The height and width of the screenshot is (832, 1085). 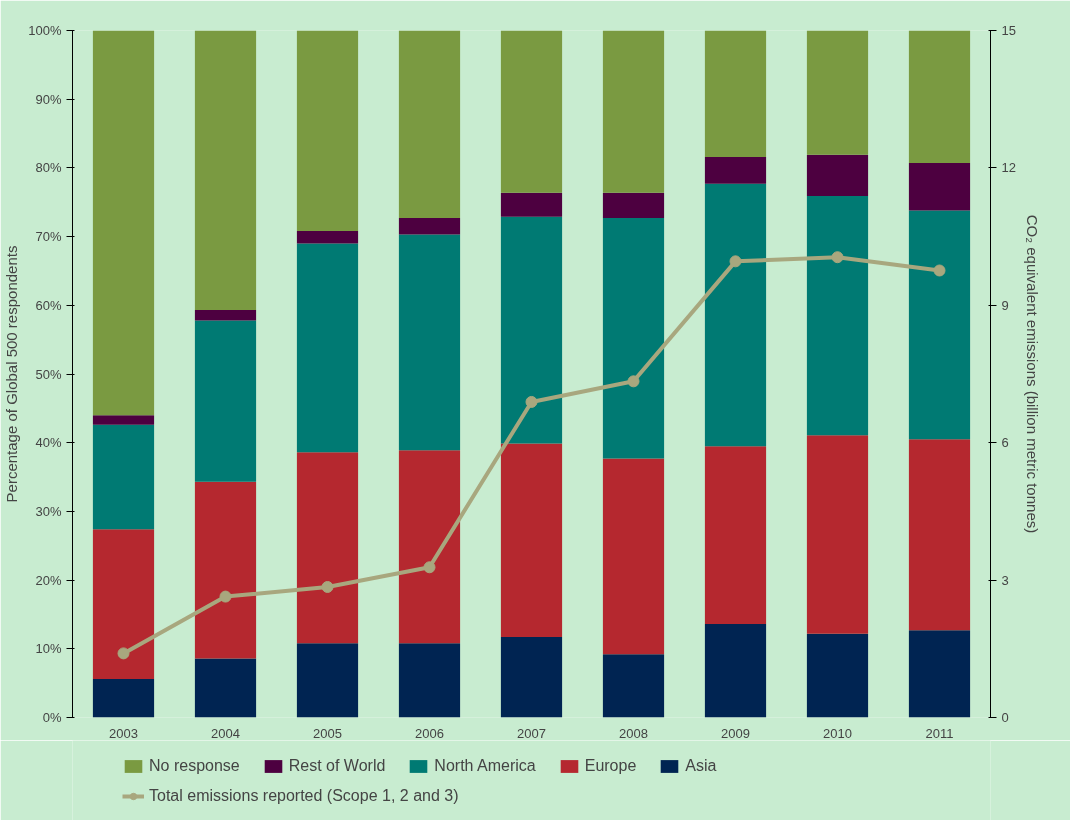 What do you see at coordinates (610, 766) in the screenshot?
I see `legend-label: Europe` at bounding box center [610, 766].